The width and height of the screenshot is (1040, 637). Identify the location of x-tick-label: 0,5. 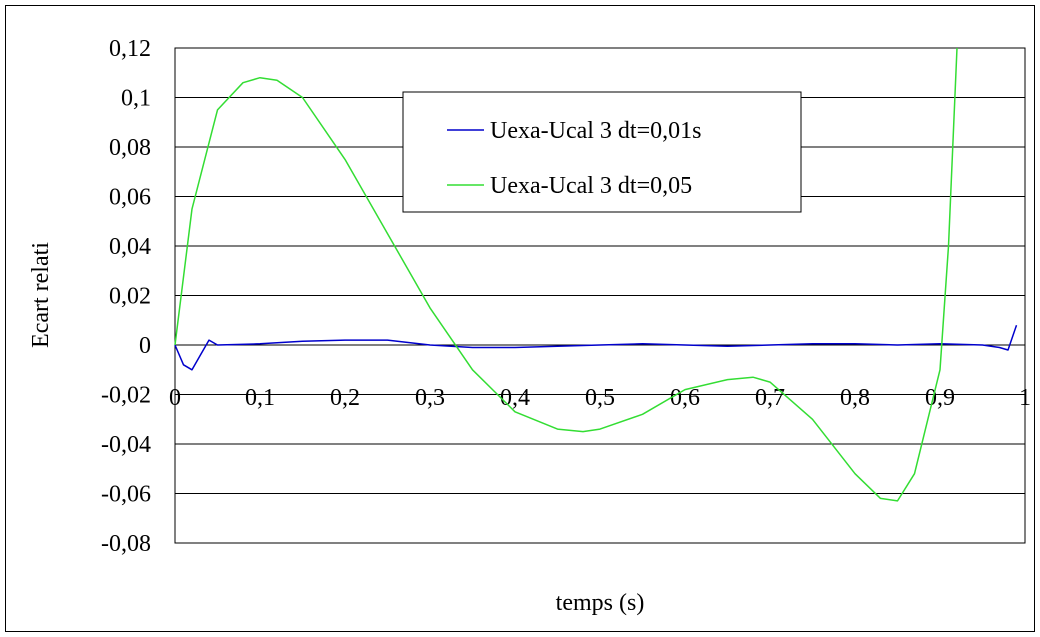
(600, 398).